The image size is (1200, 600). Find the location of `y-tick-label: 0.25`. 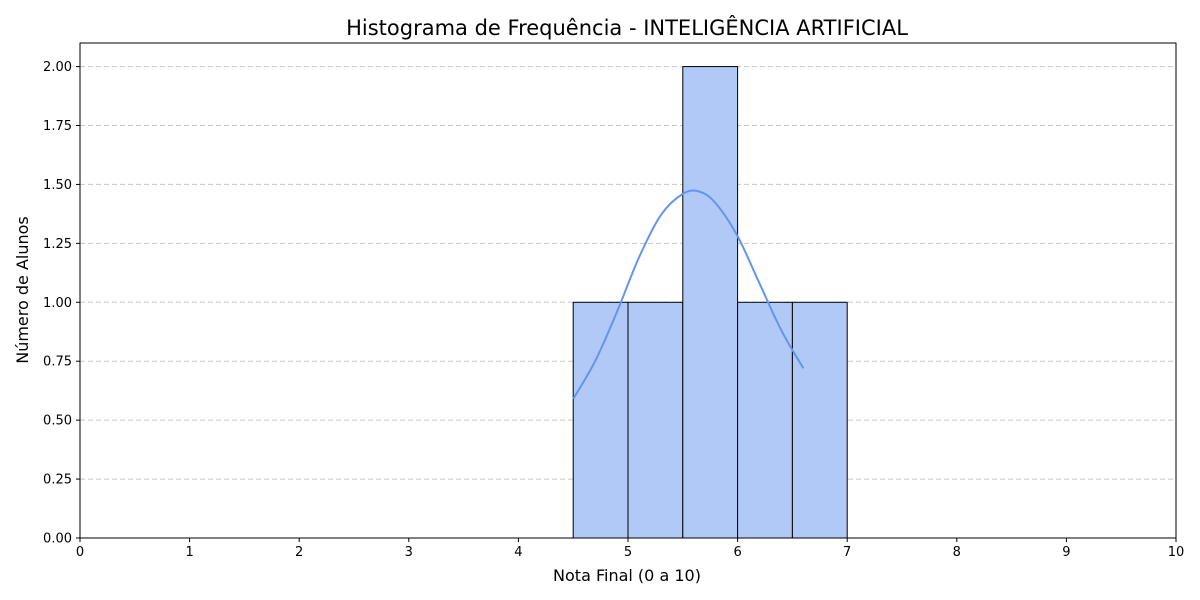

y-tick-label: 0.25 is located at coordinates (57, 480).